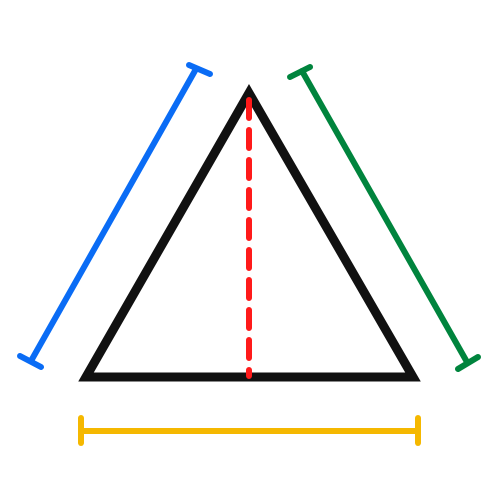 The image size is (500, 500). I want to click on left-side-cap-top, so click(199, 69).